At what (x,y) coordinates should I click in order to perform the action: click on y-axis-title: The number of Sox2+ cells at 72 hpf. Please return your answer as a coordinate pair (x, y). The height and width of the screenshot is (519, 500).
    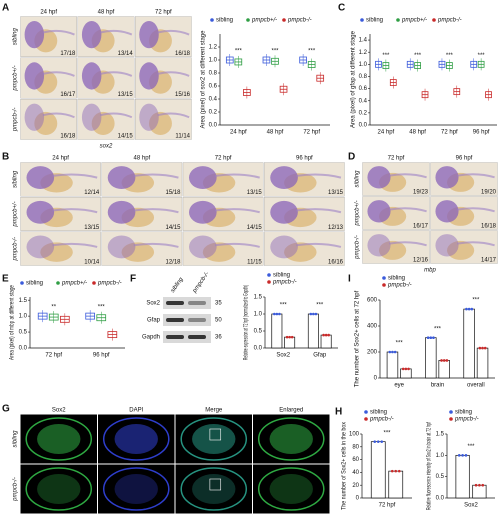
    Looking at the image, I should click on (358, 338).